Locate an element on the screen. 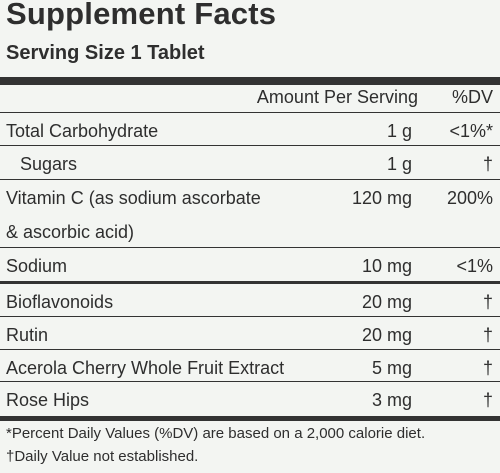 The height and width of the screenshot is (473, 500). amount: 10 mg is located at coordinates (386, 266).